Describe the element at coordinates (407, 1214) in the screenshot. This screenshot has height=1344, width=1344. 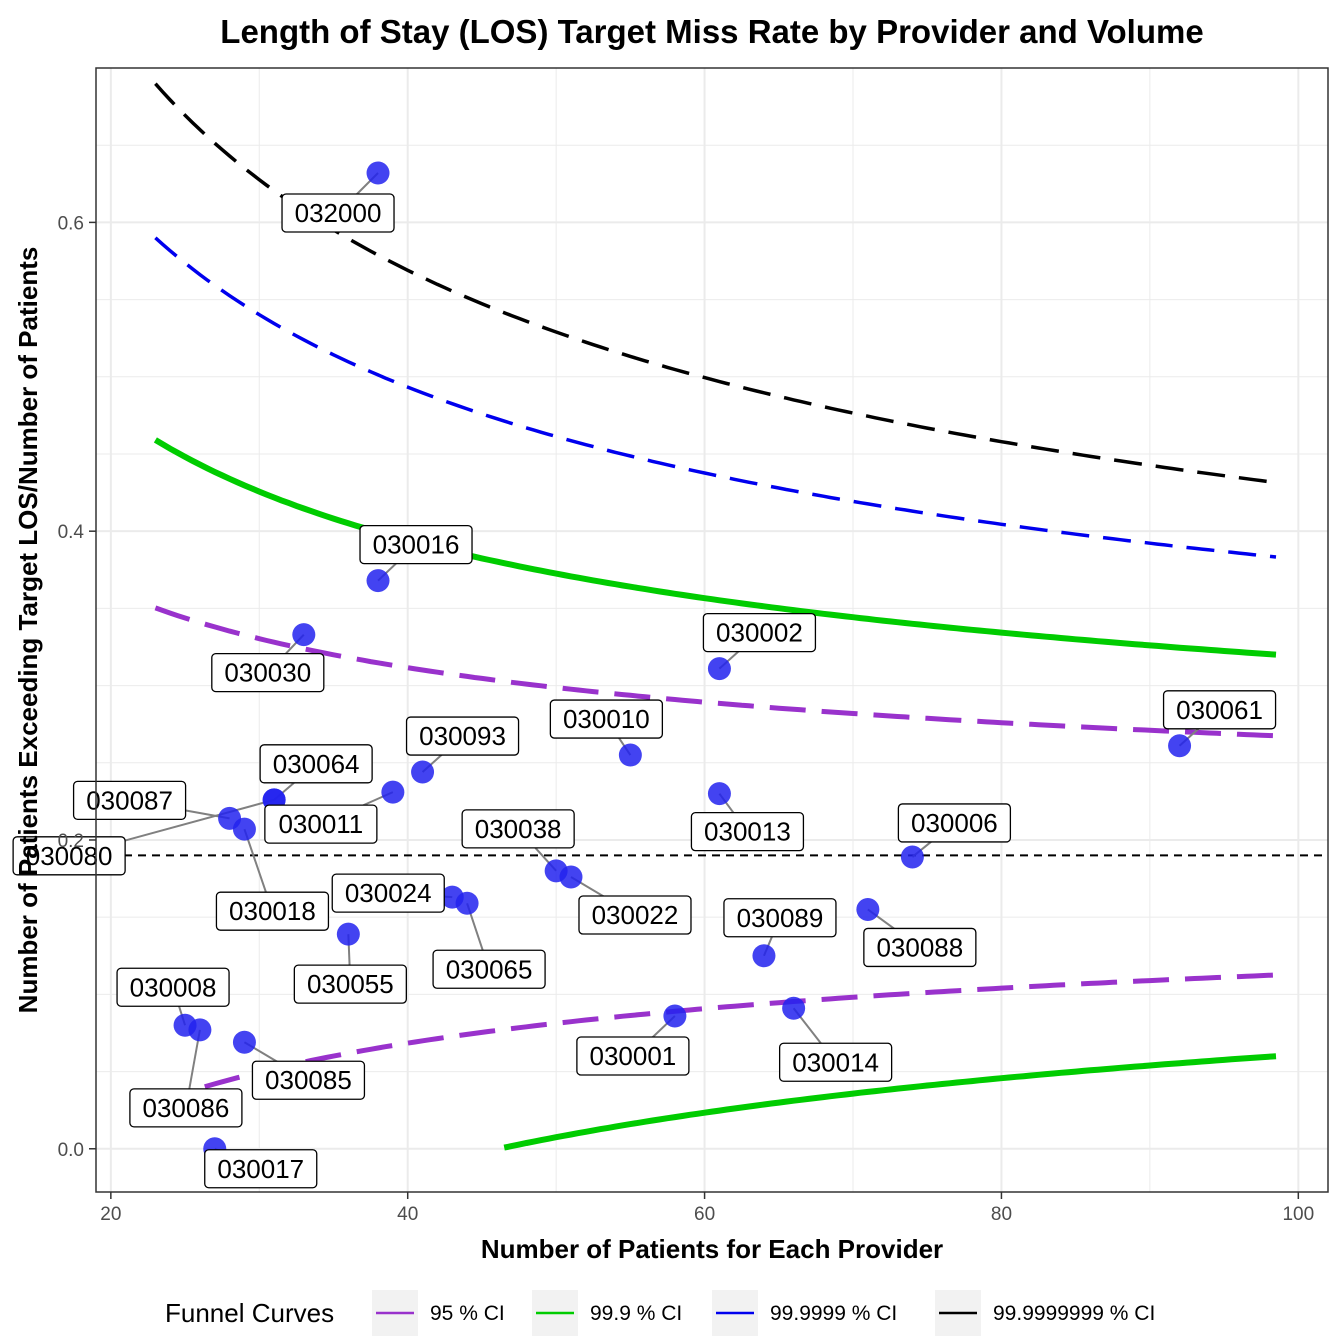
I see `x-tick-label: 40` at that location.